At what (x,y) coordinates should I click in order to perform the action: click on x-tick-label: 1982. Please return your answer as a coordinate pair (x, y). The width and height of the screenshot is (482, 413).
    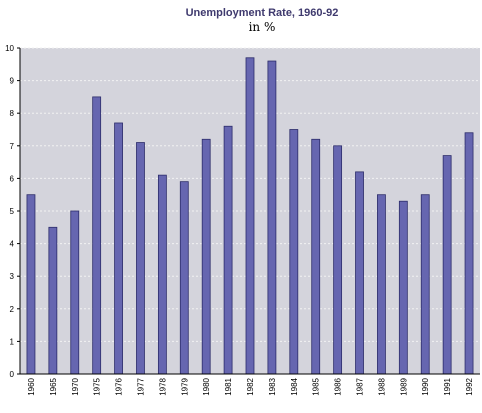
    Looking at the image, I should click on (250, 386).